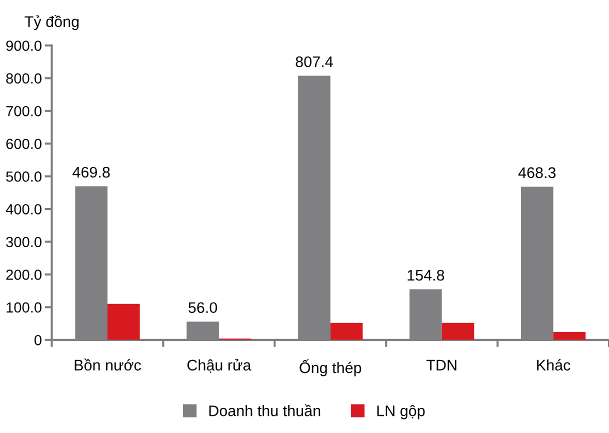 This screenshot has height=433, width=609. I want to click on data-label: 469.8, so click(91, 172).